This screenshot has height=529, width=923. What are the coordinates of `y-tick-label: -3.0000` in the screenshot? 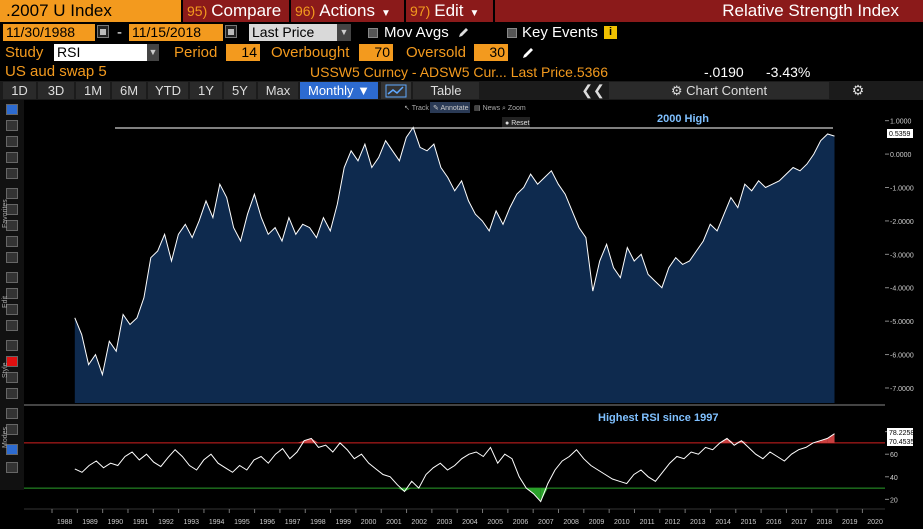 It's located at (902, 255).